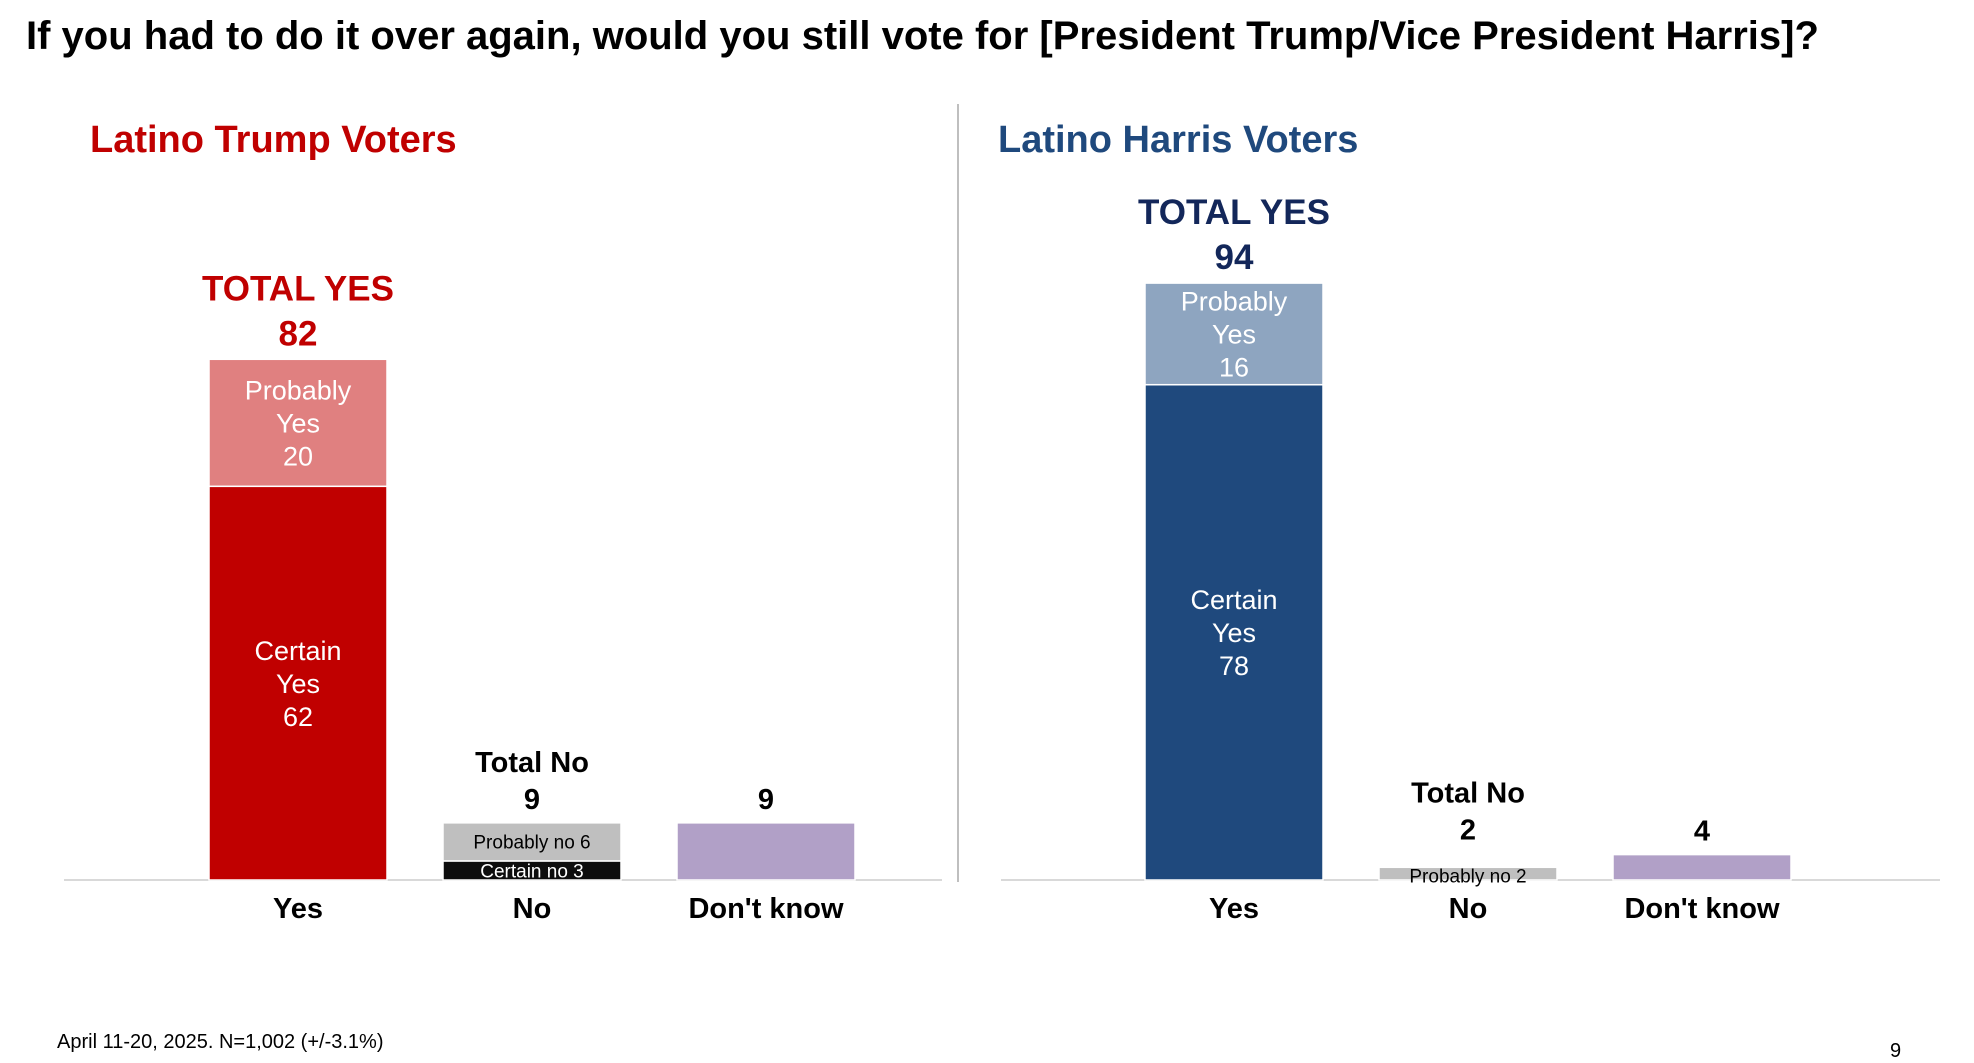 The image size is (1974, 1063). What do you see at coordinates (532, 909) in the screenshot?
I see `left-category-label-no: No` at bounding box center [532, 909].